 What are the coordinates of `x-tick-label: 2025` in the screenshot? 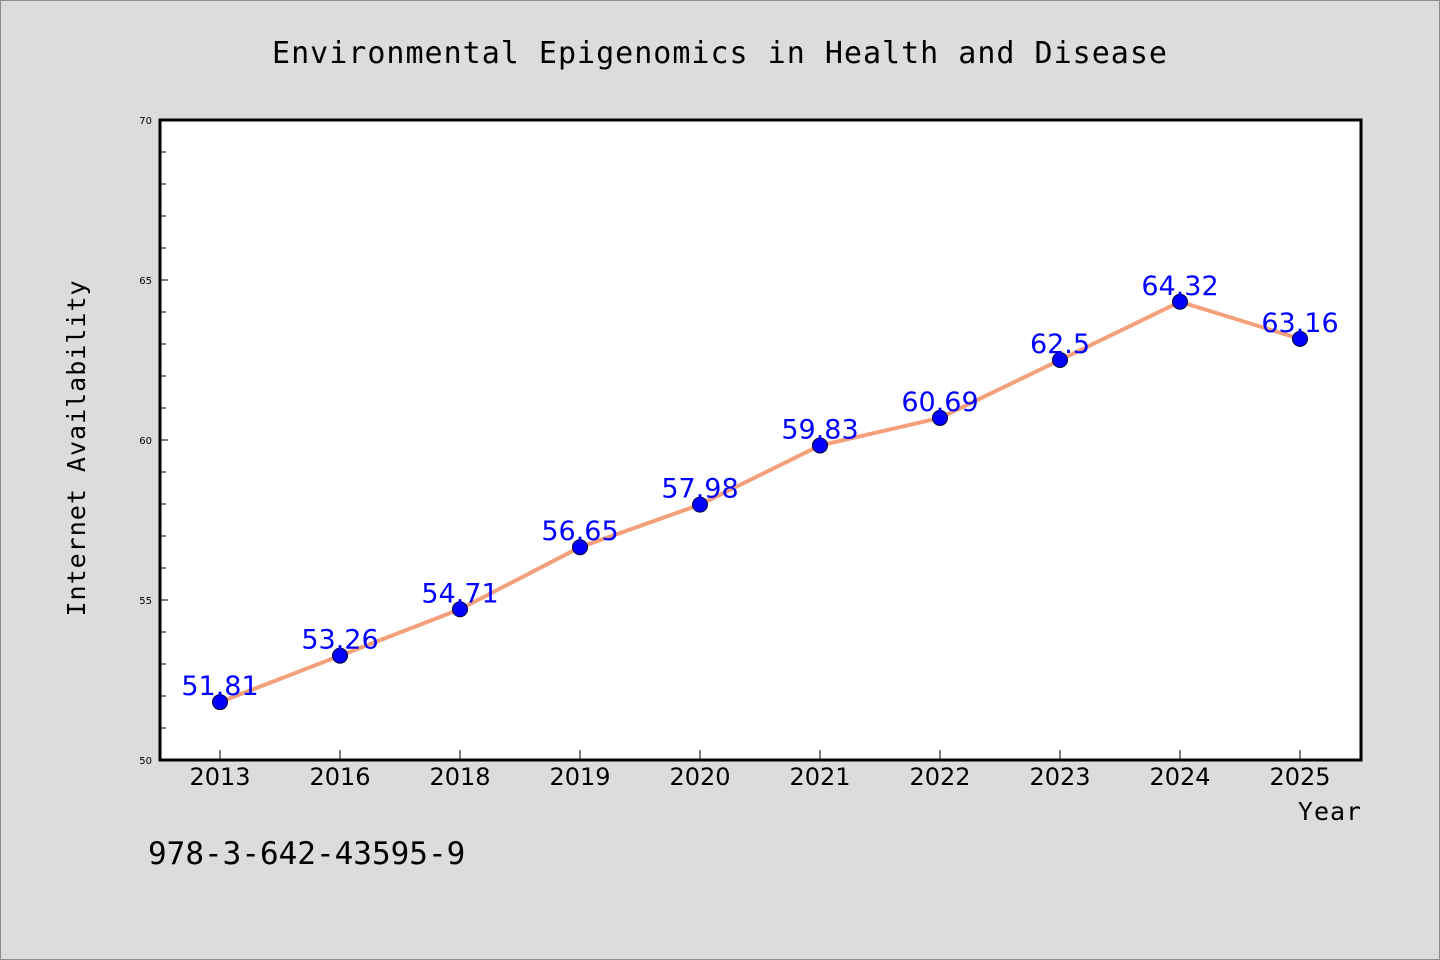 It's located at (1299, 777).